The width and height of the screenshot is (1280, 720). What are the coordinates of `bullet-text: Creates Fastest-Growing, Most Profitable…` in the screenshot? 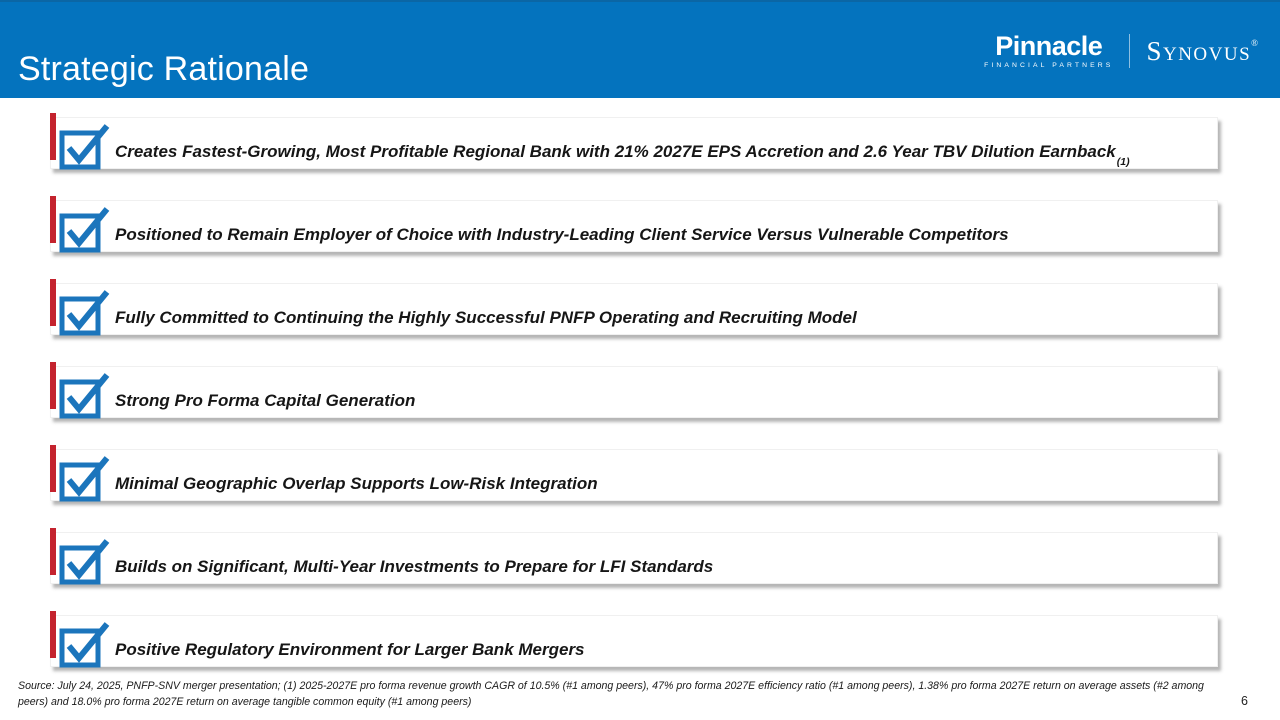 It's located at (622, 155).